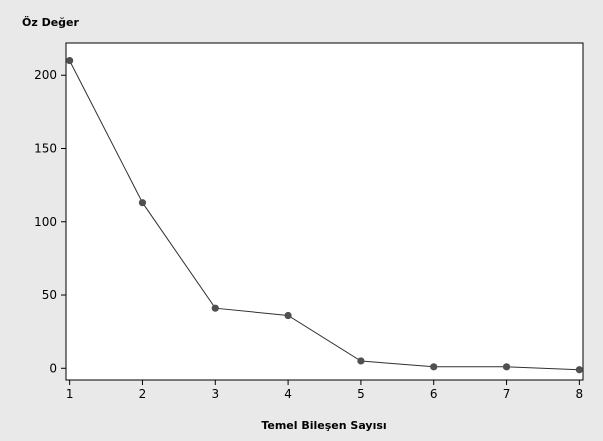 This screenshot has width=603, height=441. Describe the element at coordinates (215, 394) in the screenshot. I see `x-tick-label-2: 3` at that location.